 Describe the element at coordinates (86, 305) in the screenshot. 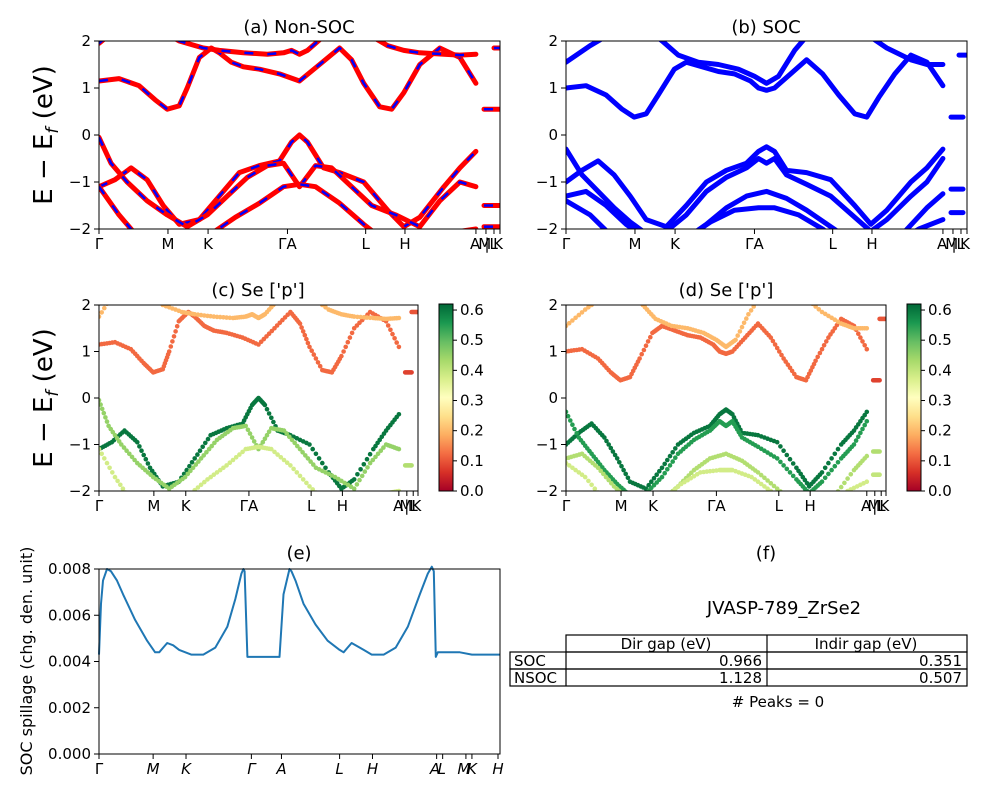

I see `panel-c-ytick-label: 2` at that location.